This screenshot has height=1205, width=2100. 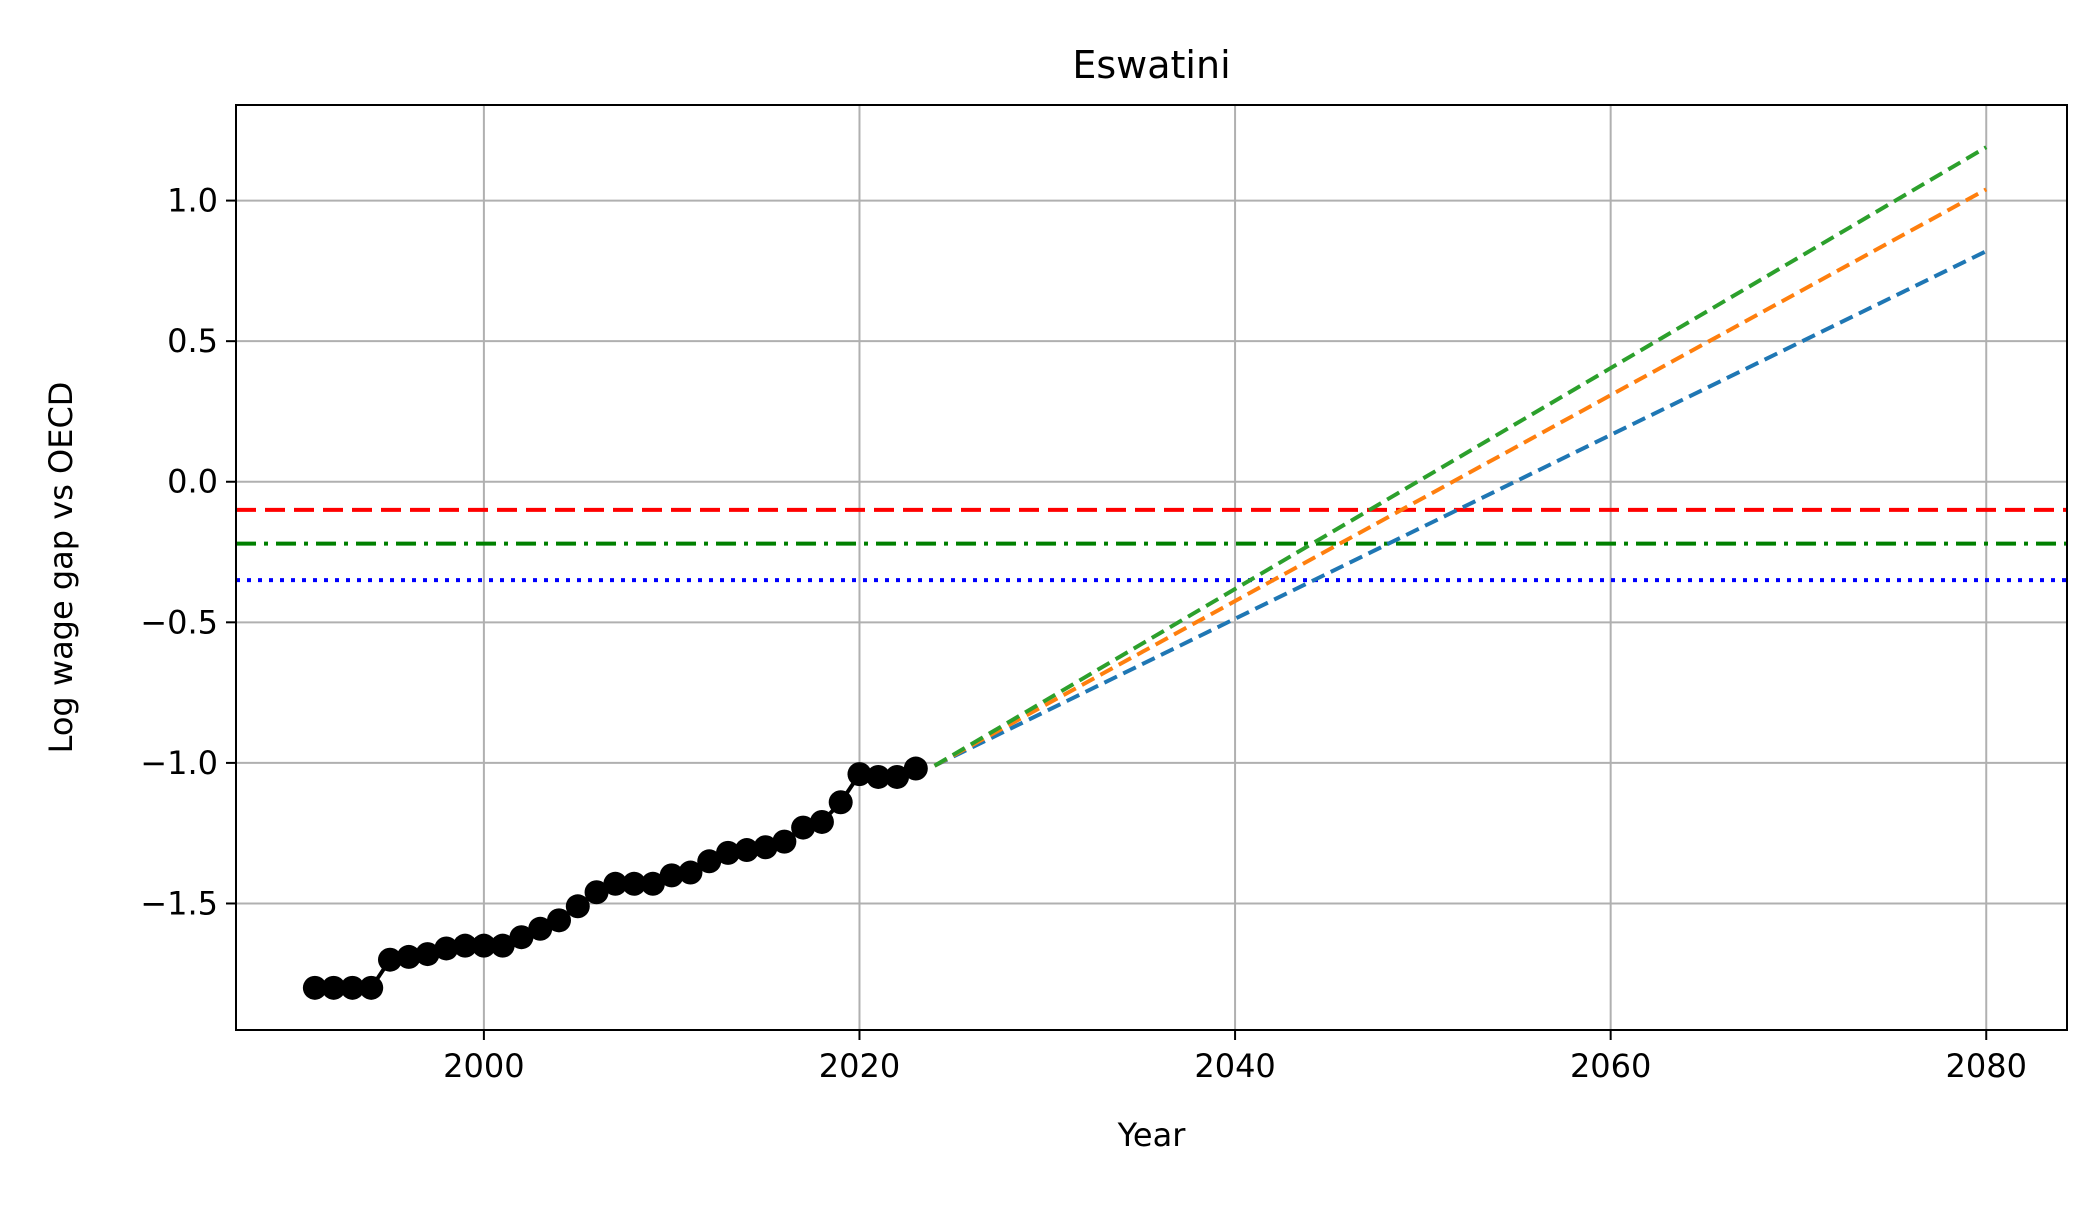 I want to click on x-tick-label: 2040, so click(x=1234, y=1066).